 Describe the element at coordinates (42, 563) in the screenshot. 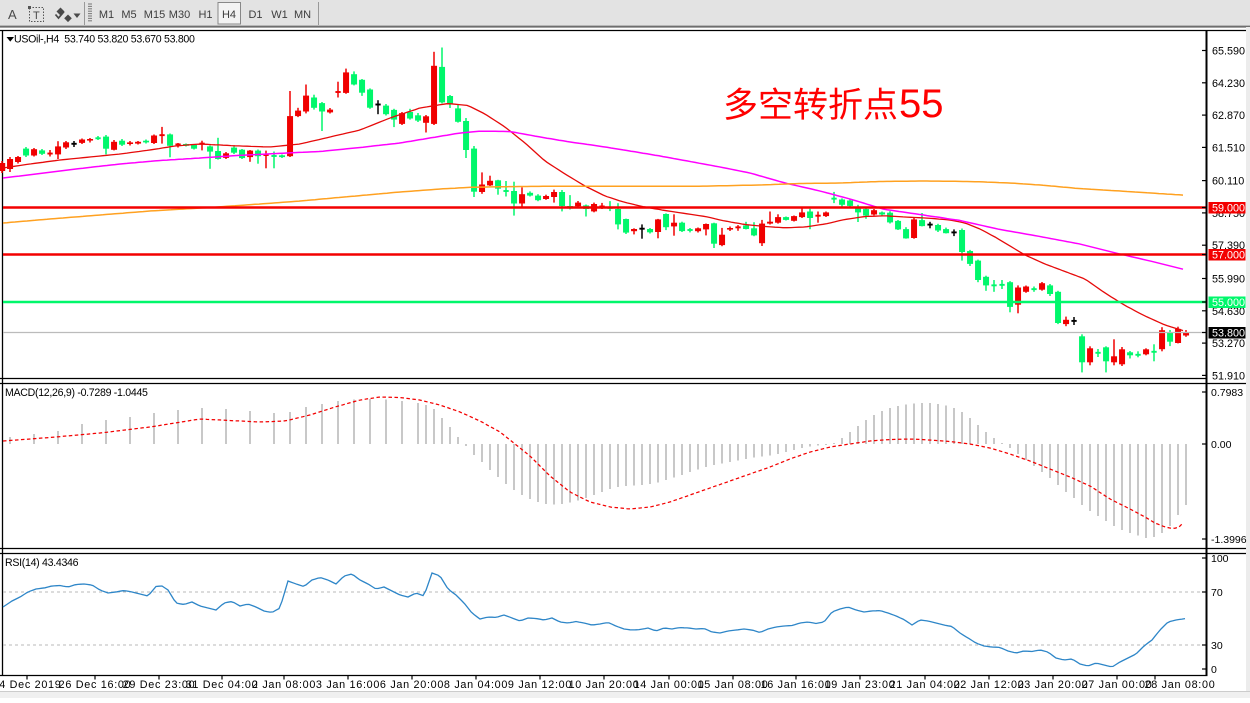

I see `svg-text: RSI(14) 43.4346` at that location.